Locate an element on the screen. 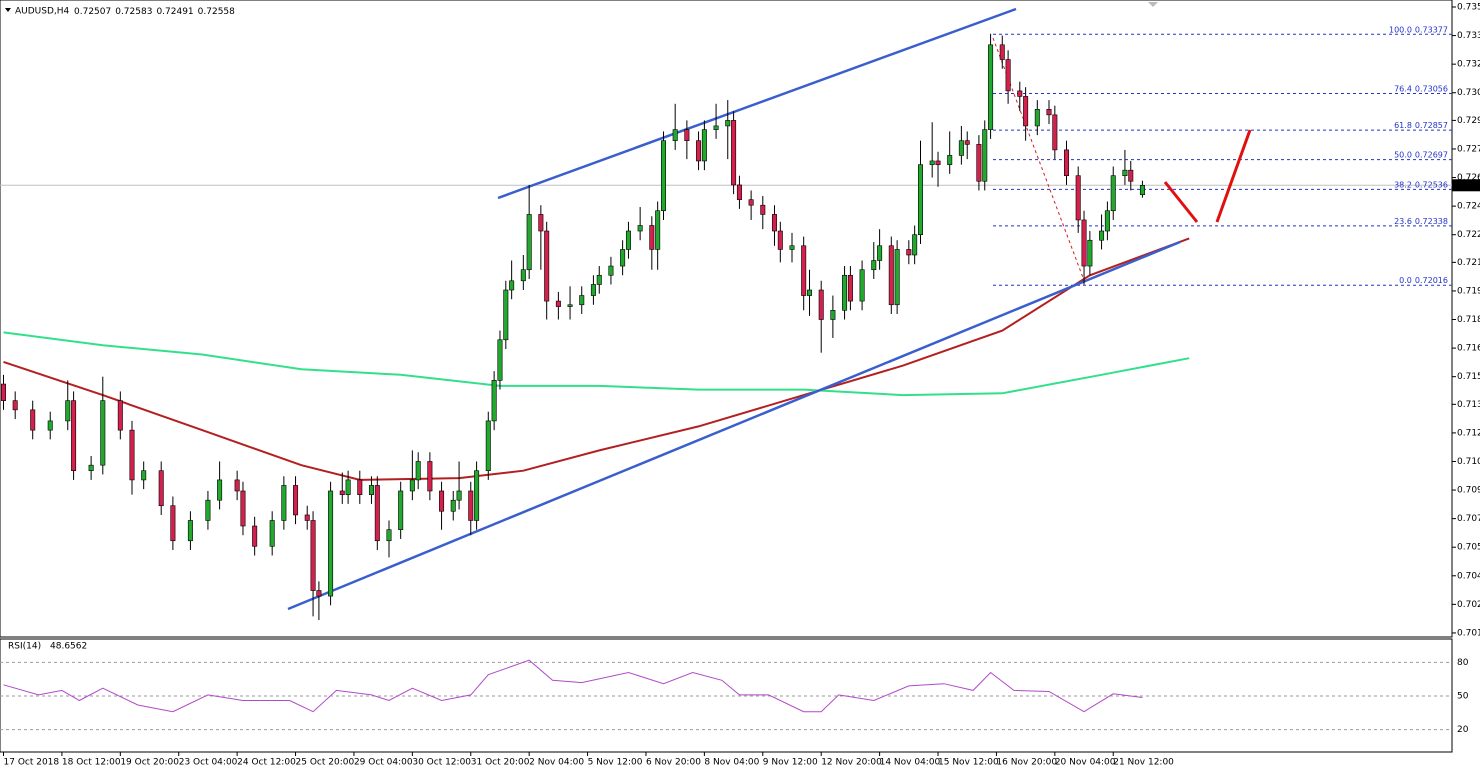  fib-label: 0.0 0.72016 is located at coordinates (1423, 280).